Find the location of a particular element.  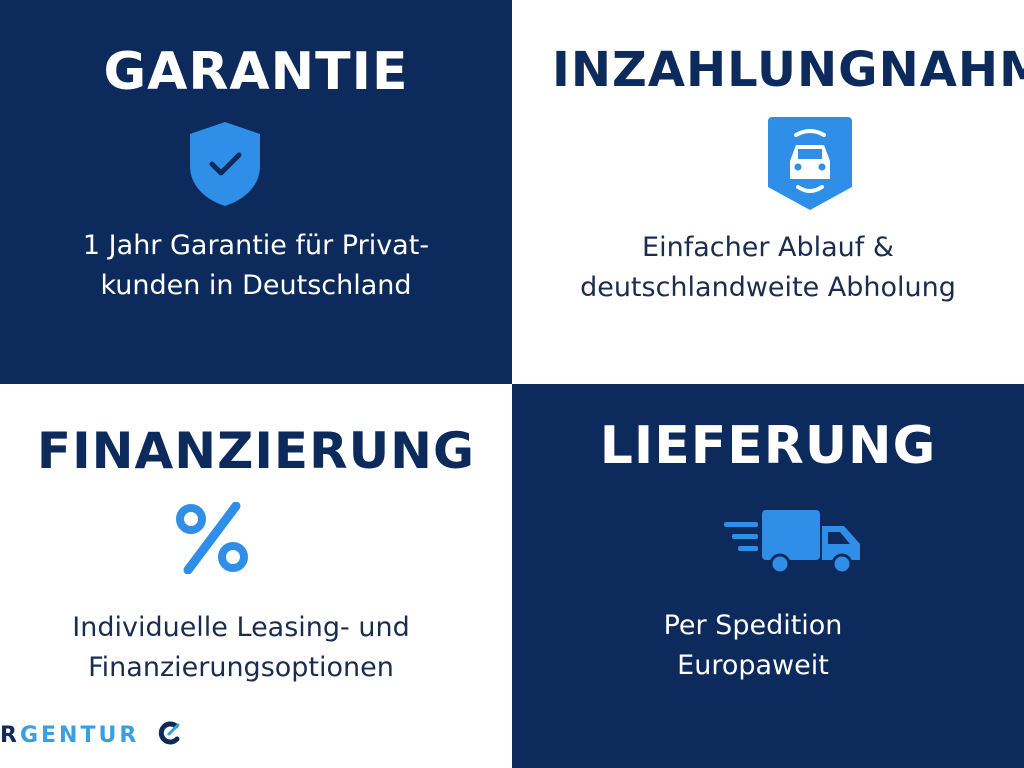

logo-mark-icon is located at coordinates (169, 733).